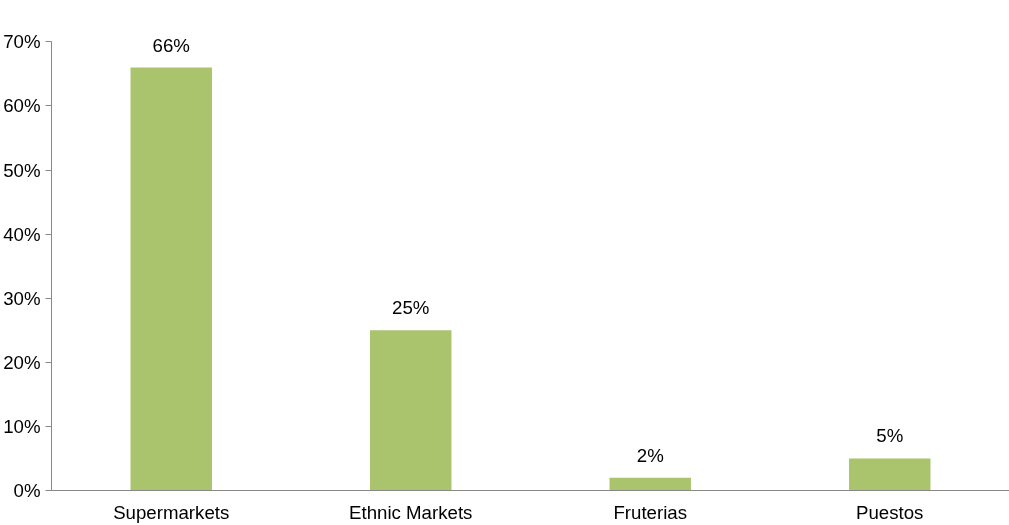 Image resolution: width=1009 pixels, height=525 pixels. What do you see at coordinates (22, 362) in the screenshot?
I see `y-tick-label: 20%` at bounding box center [22, 362].